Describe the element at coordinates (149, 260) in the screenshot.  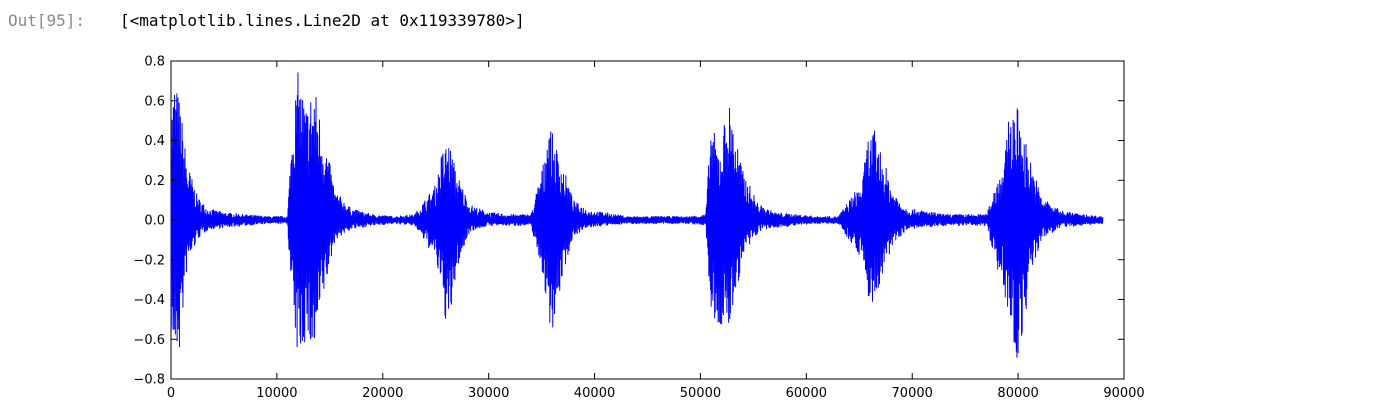
I see `y-tick-label: −0.2` at that location.